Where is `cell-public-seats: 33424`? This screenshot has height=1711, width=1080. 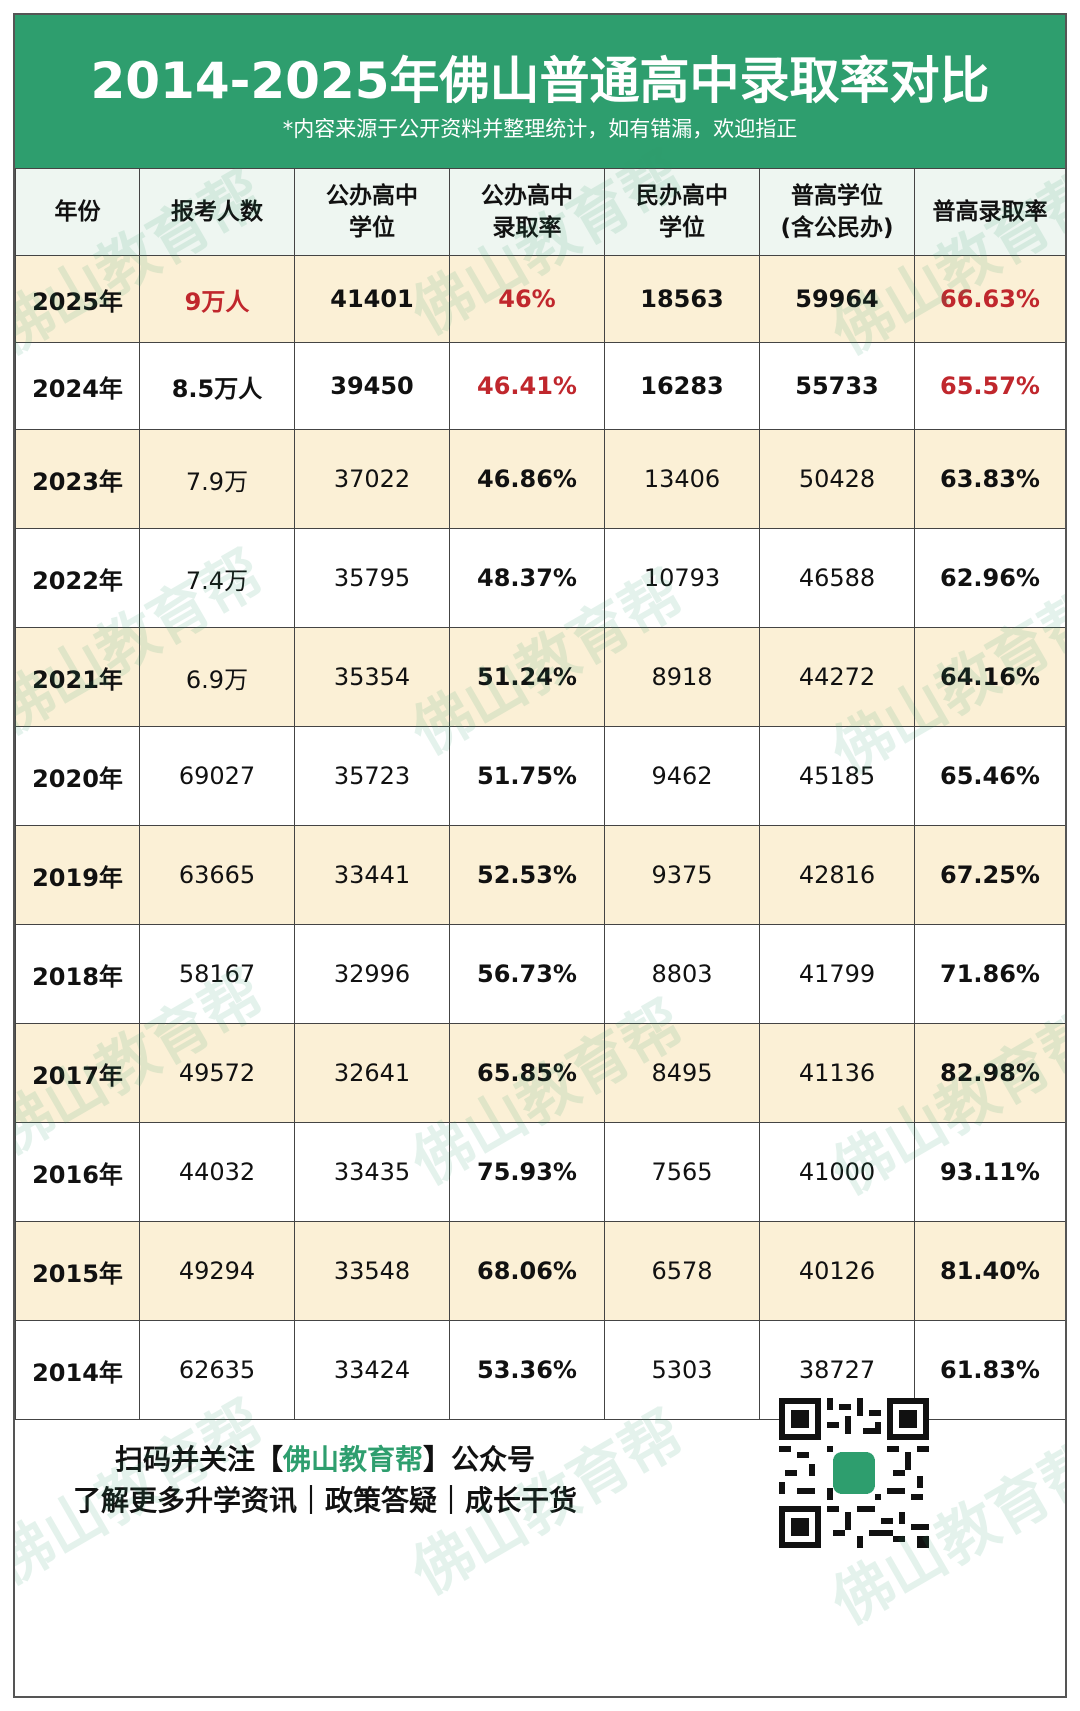
cell-public-seats: 33424 is located at coordinates (372, 1370).